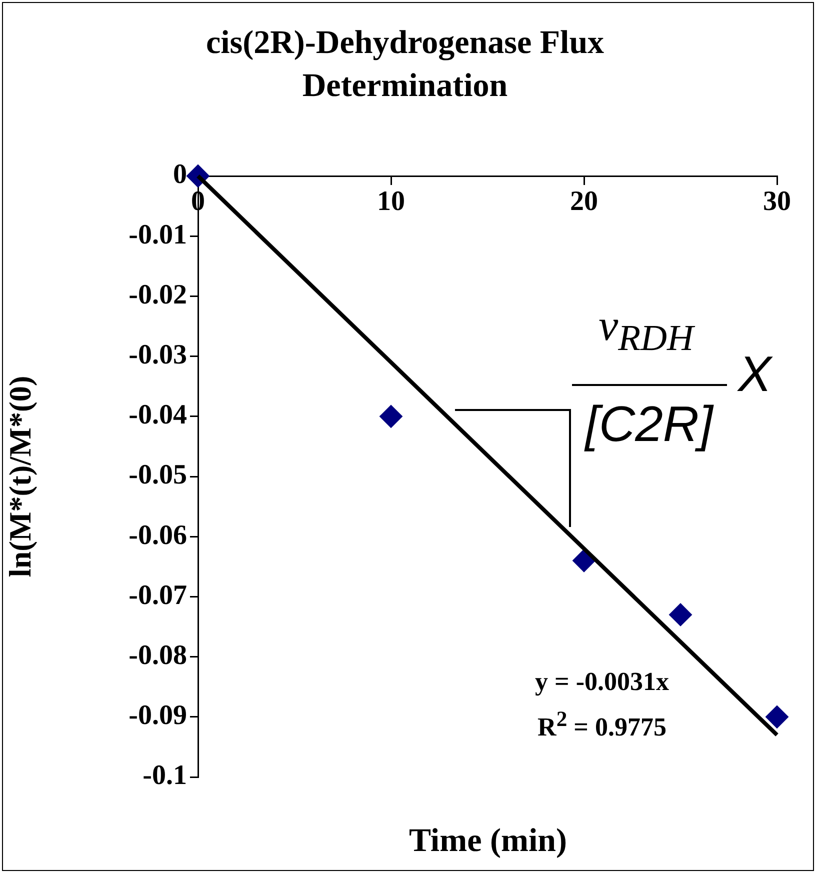 Image resolution: width=816 pixels, height=873 pixels. I want to click on y-tick-label: -0.04, so click(157, 415).